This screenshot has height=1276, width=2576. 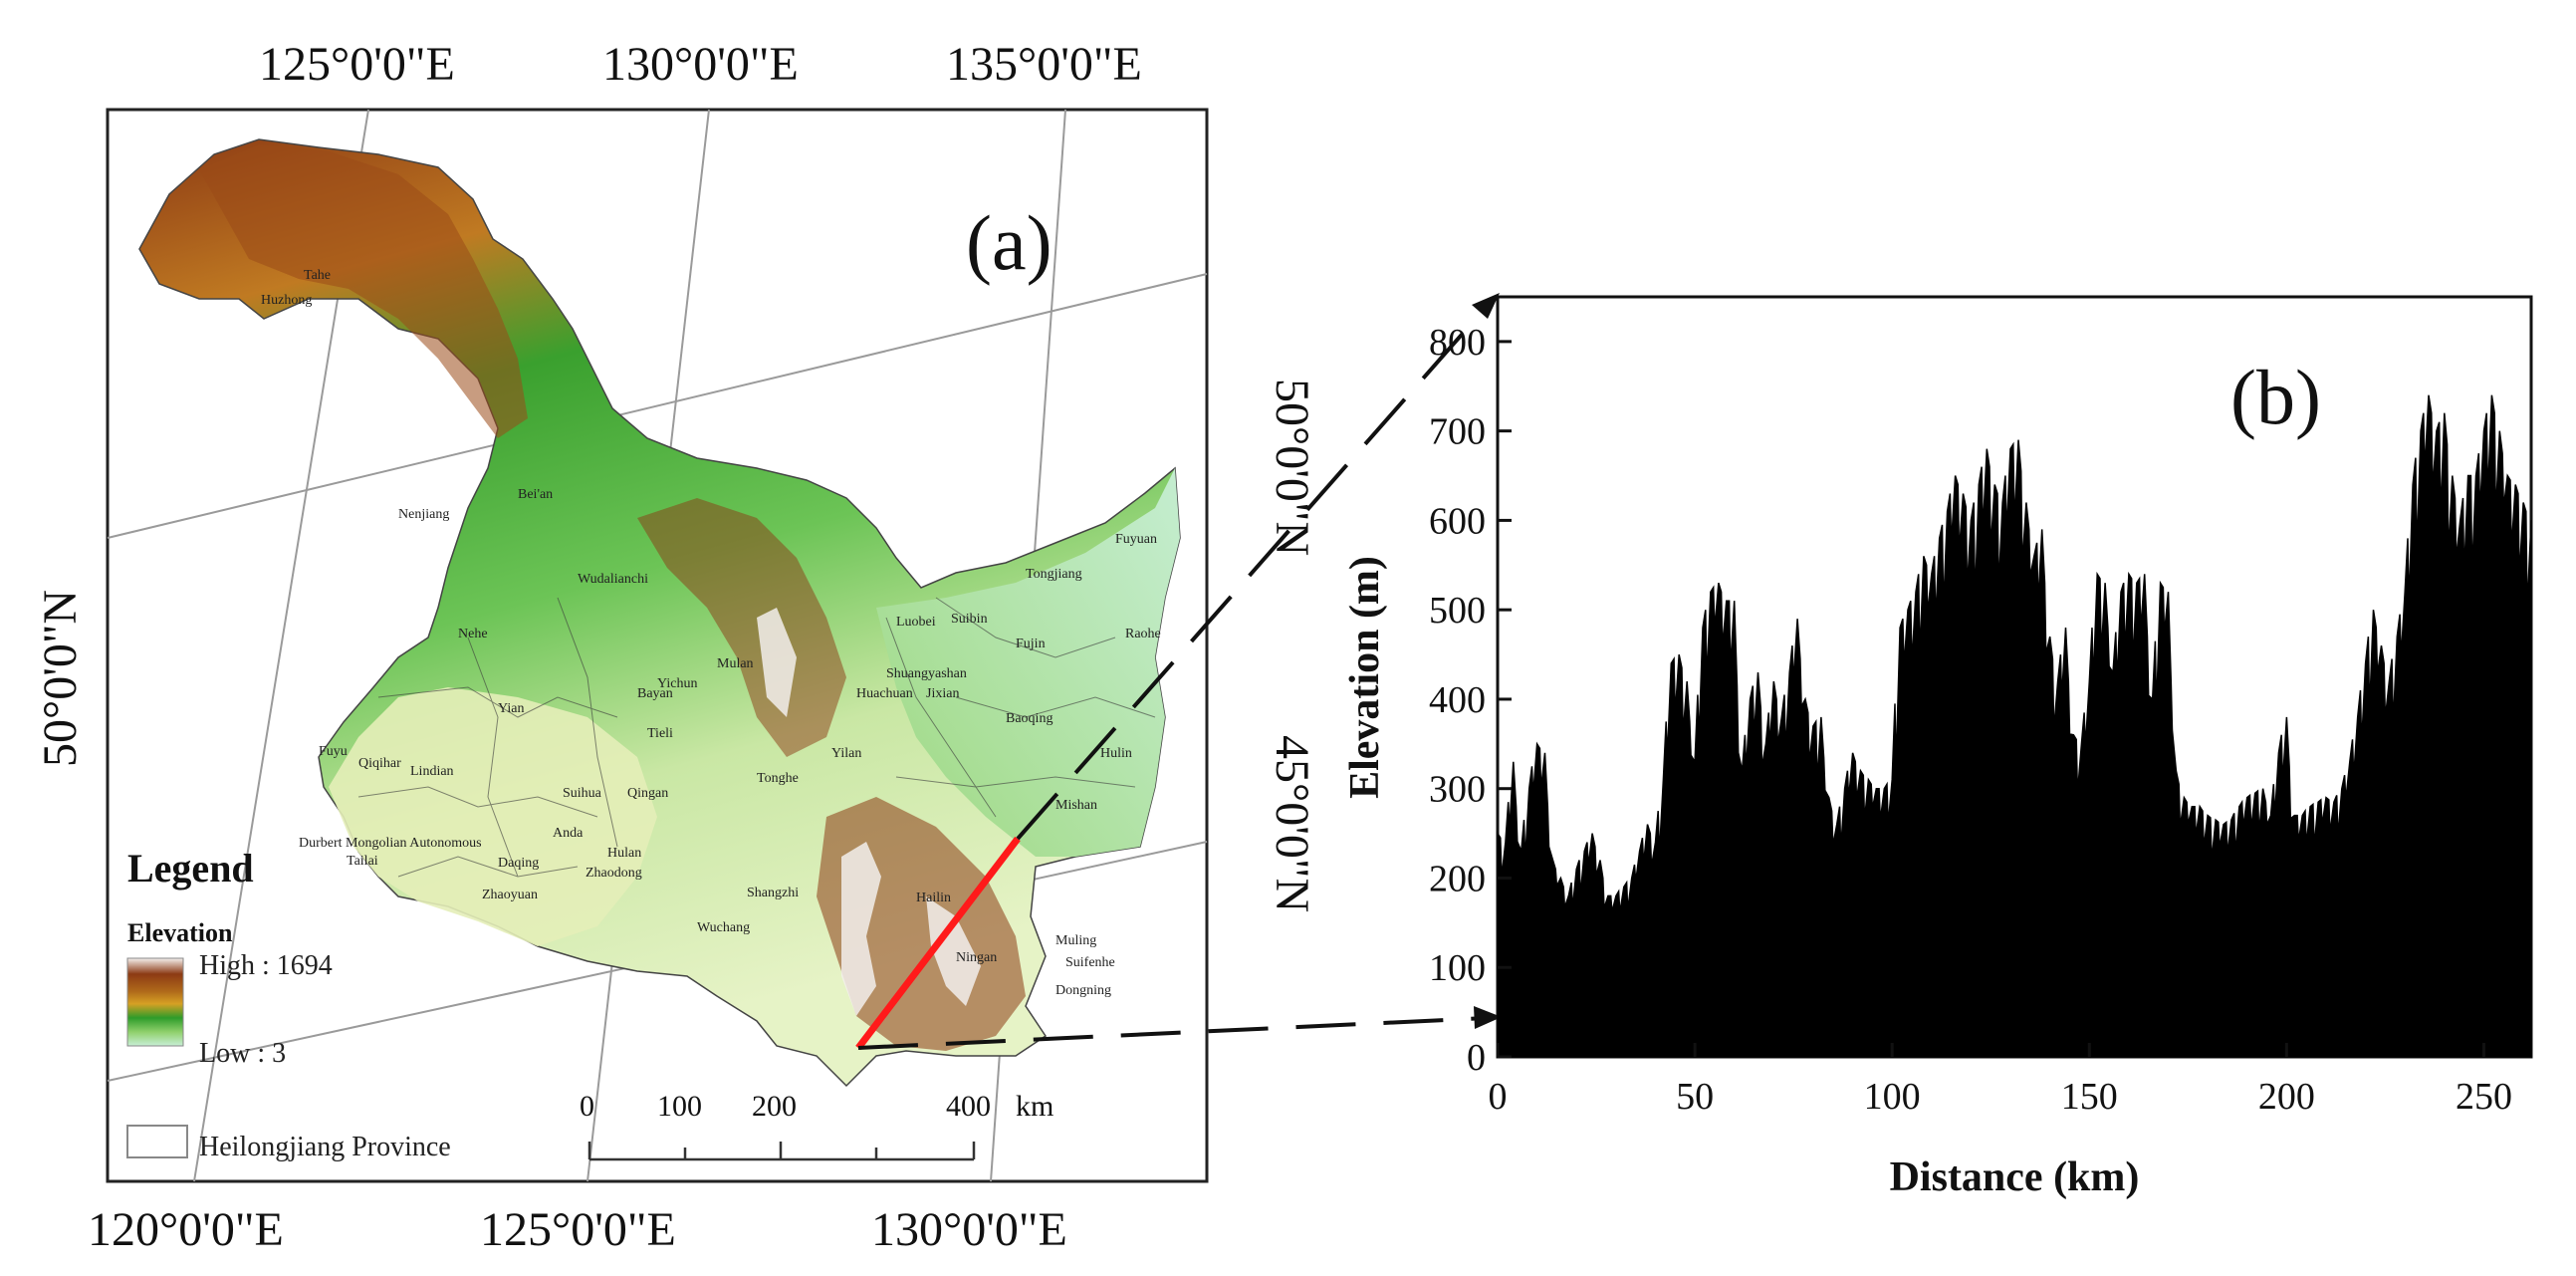 What do you see at coordinates (741, 627) in the screenshot?
I see `lesser-khingan-highland` at bounding box center [741, 627].